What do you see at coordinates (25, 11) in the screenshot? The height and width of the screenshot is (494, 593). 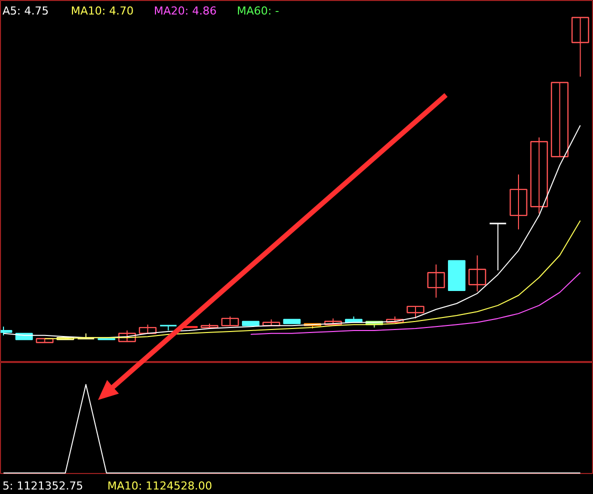 I see `text: A5: 4.75` at bounding box center [25, 11].